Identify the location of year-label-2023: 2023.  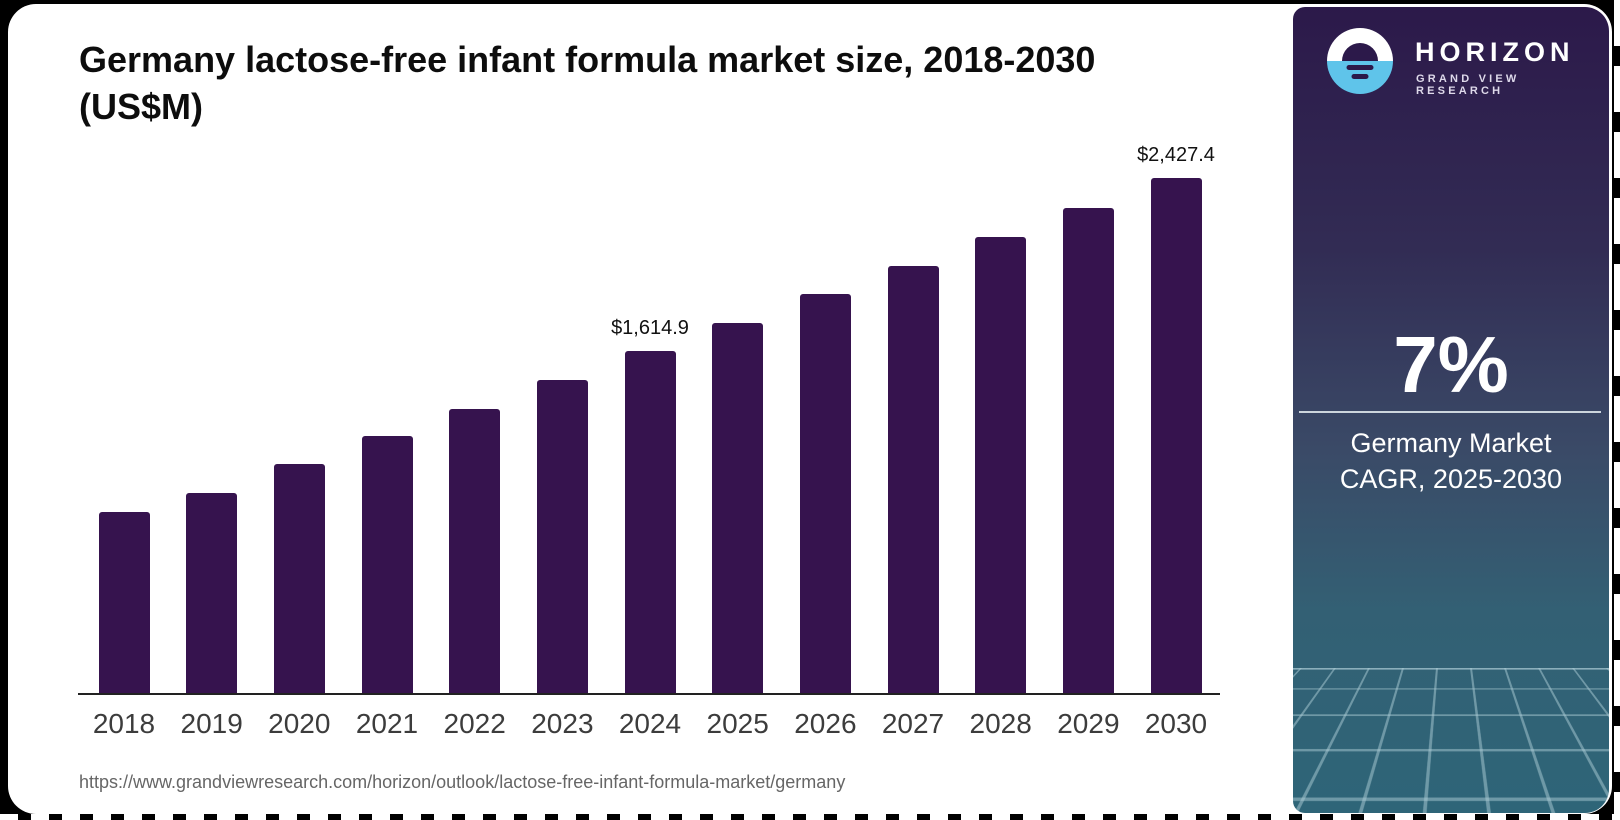
(562, 723).